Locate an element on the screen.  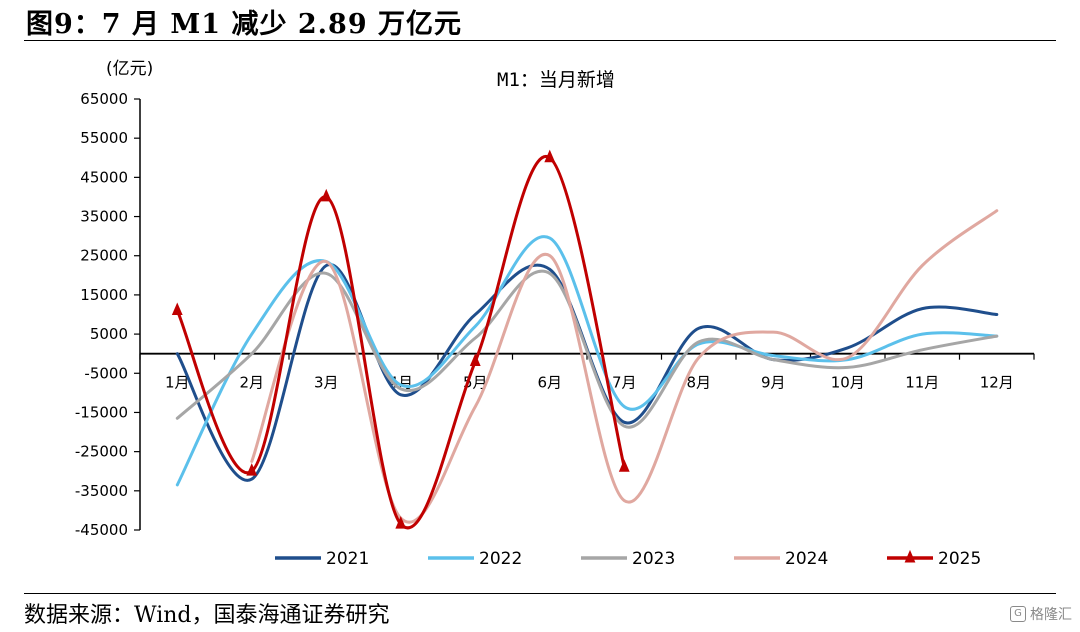
y-tick-label: -5000 is located at coordinates (106, 373).